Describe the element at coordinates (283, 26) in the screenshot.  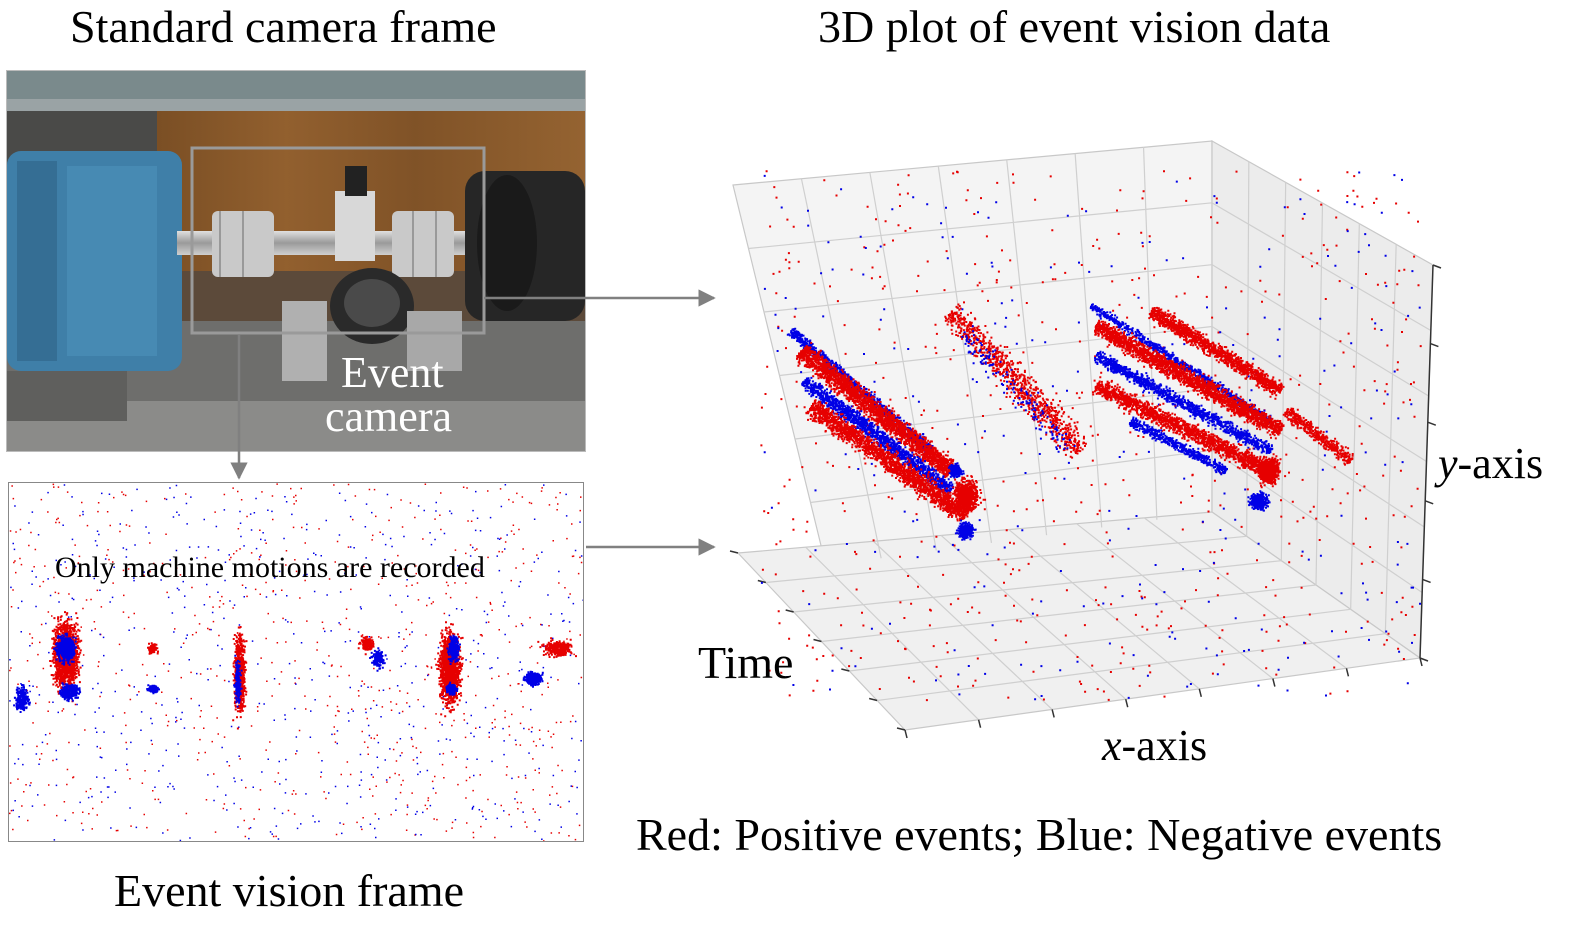
I see `camera-frame-title: Standard camera frame` at that location.